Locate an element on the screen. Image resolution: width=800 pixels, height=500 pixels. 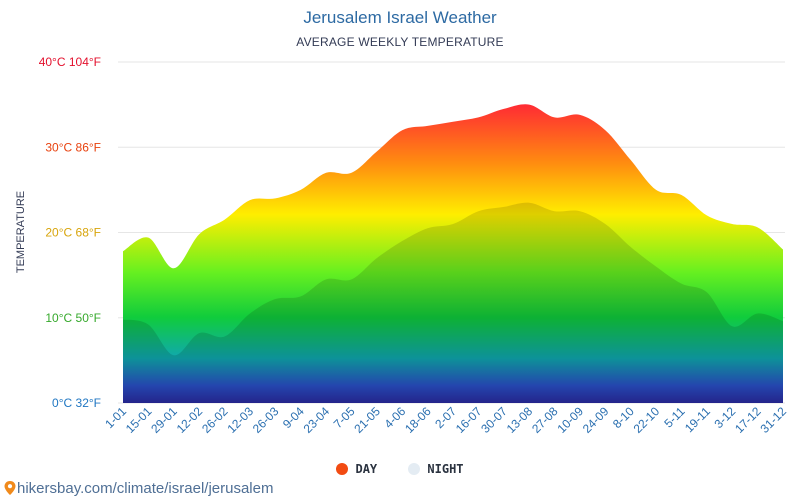
y-tick-label: 30°C 86°F is located at coordinates (73, 147).